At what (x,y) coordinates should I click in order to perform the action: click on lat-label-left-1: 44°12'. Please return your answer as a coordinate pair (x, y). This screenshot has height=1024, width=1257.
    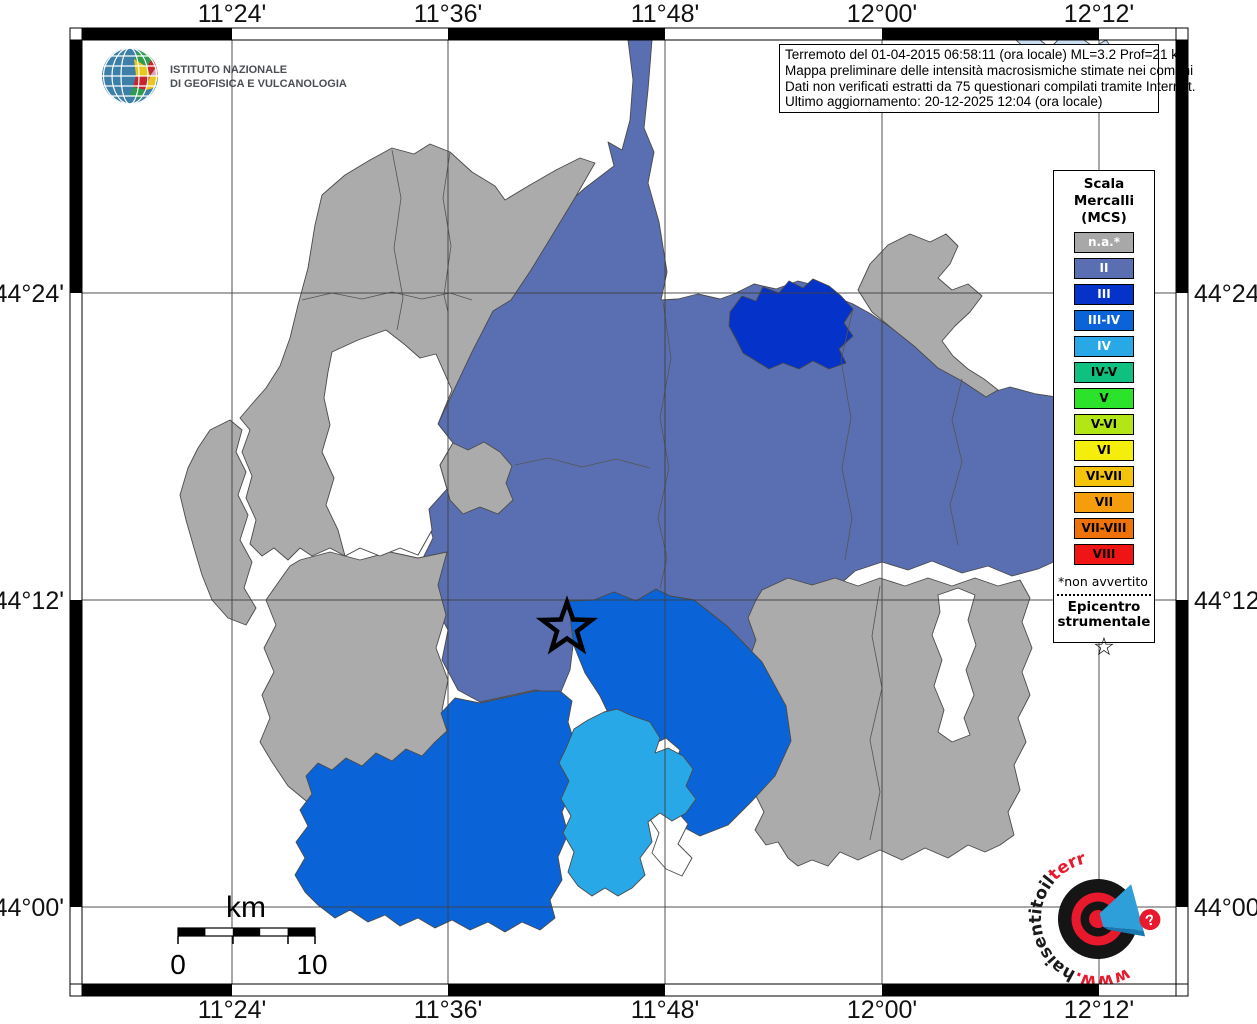
    Looking at the image, I should click on (32, 601).